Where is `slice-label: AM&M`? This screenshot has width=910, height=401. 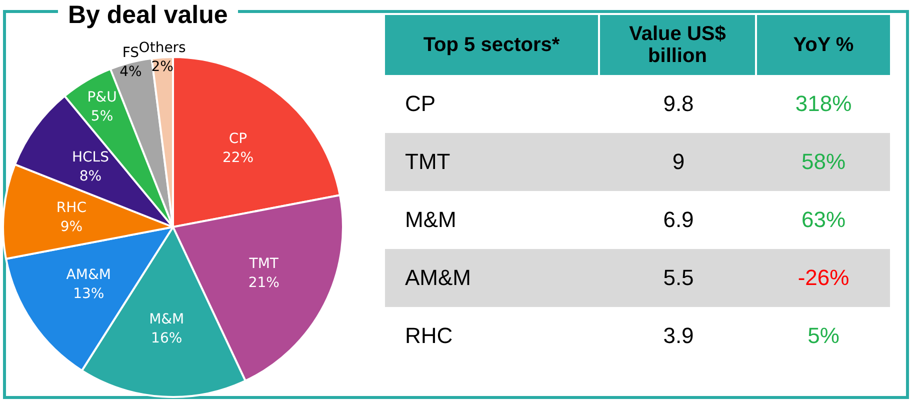
slice-label: AM&M is located at coordinates (88, 274).